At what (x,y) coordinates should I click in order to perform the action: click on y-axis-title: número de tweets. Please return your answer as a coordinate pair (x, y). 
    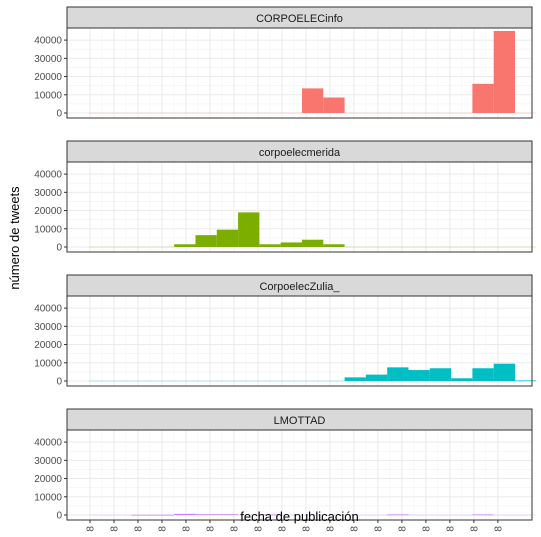
    Looking at the image, I should click on (14, 238).